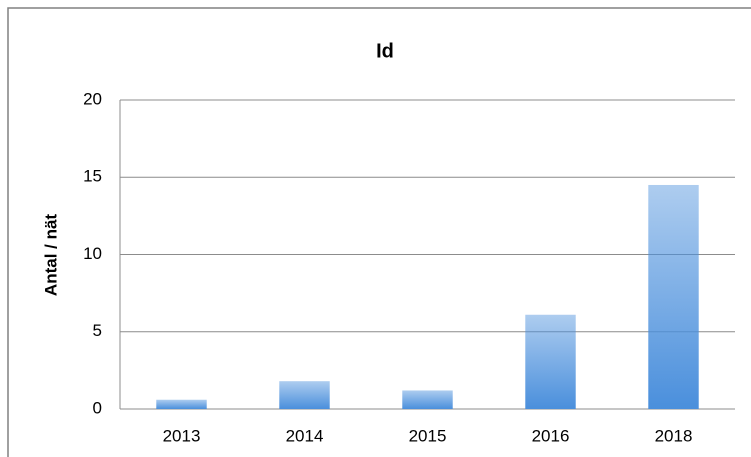 The height and width of the screenshot is (457, 751). Describe the element at coordinates (305, 435) in the screenshot. I see `x-tick-label: 2014` at that location.